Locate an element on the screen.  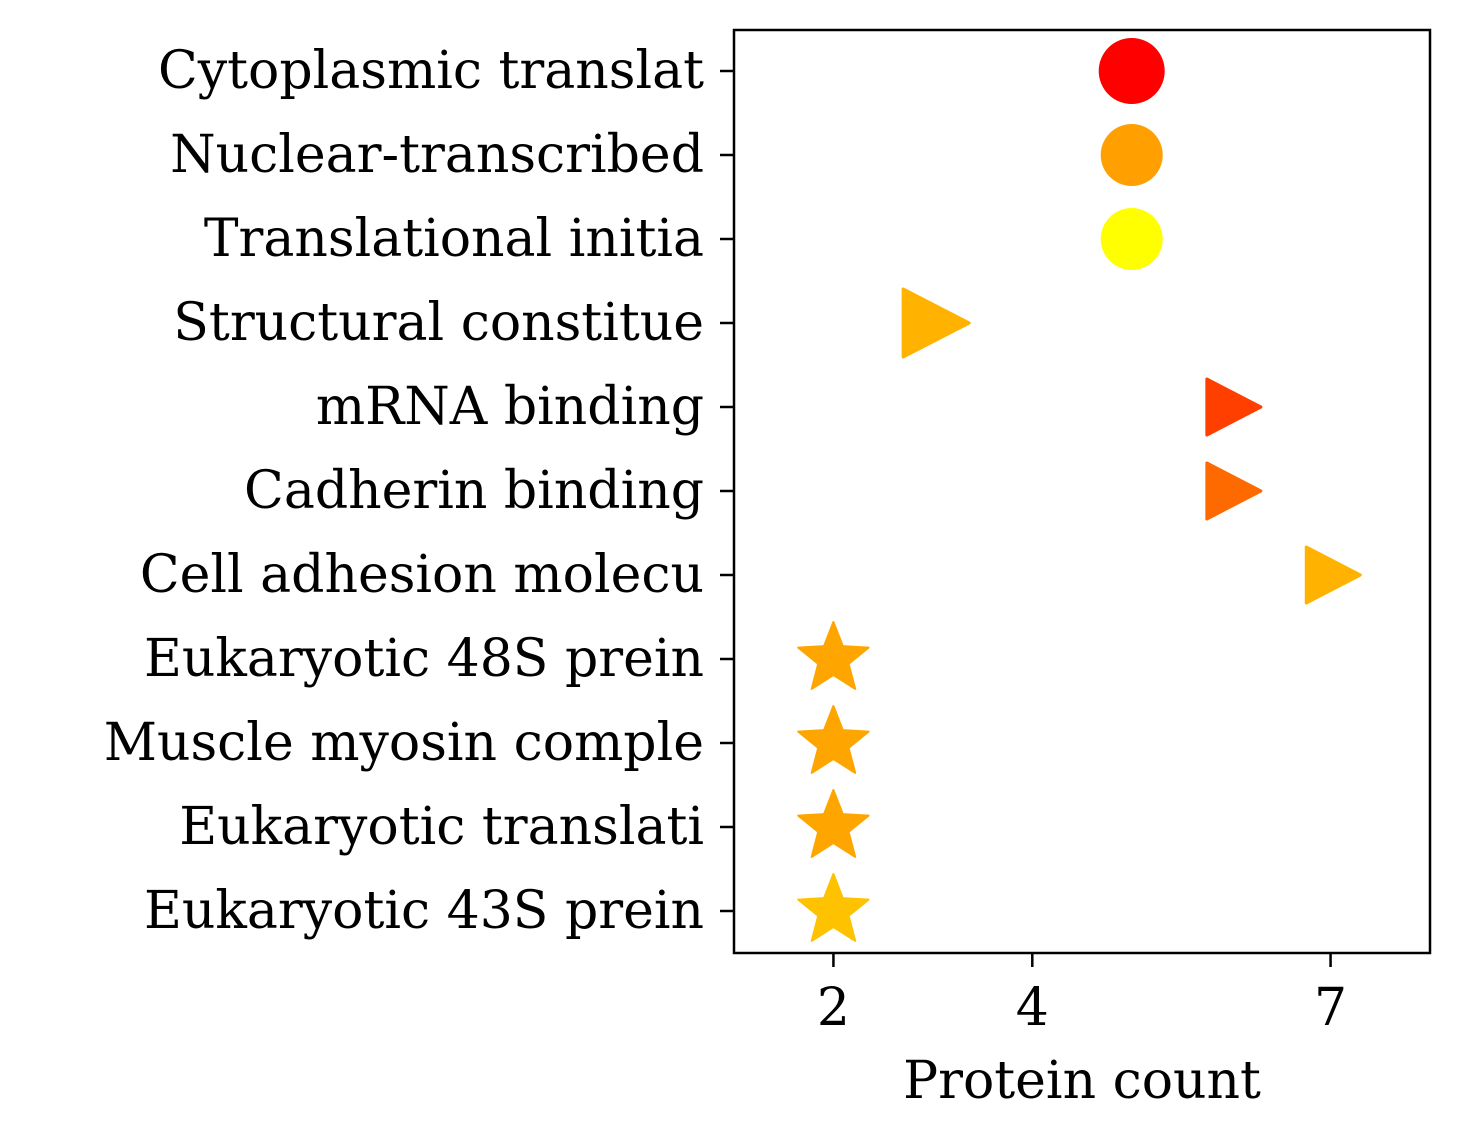
y-tick-label: Translational initia is located at coordinates (454, 239).